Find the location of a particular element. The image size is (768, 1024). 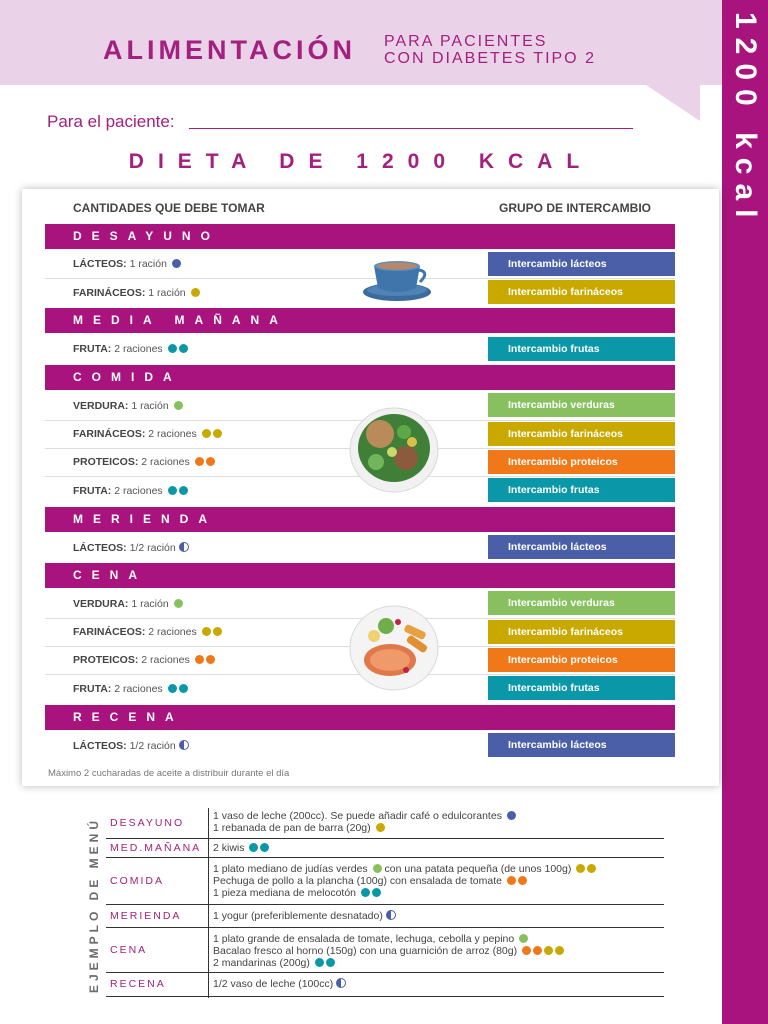

row-desayuno-lacteos: LÁCTEOS: 1 ración is located at coordinates (127, 264).